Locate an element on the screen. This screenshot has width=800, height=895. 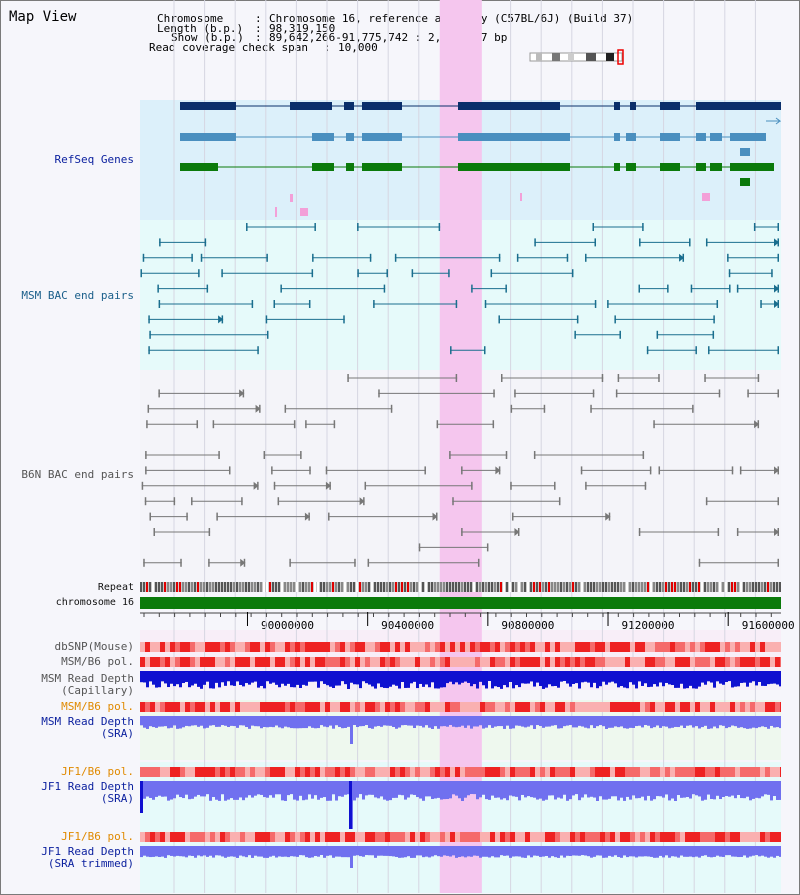
track-label-msm-b6-pol-2: MSM/B6 pol. is located at coordinates (97, 706).